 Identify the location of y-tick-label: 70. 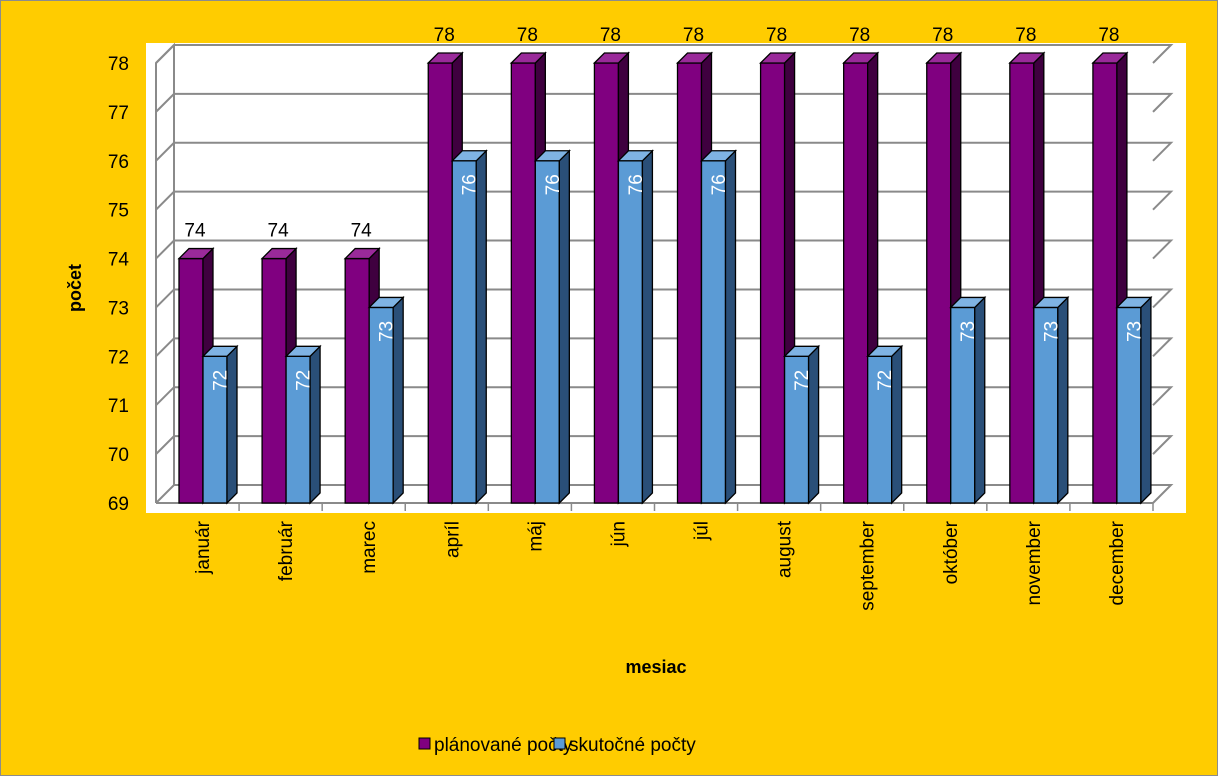
(118, 455).